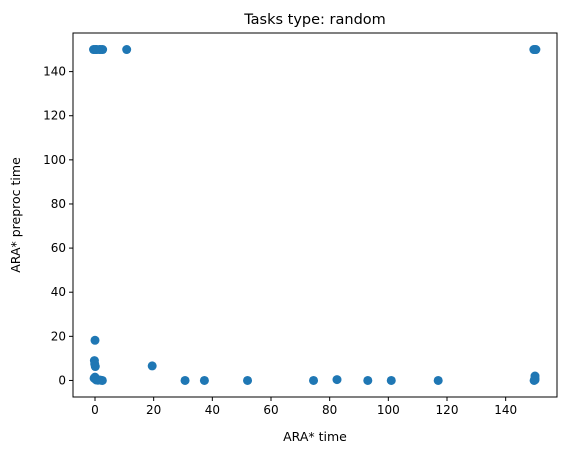 This screenshot has height=455, width=571. I want to click on y-tick-label: 120, so click(54, 116).